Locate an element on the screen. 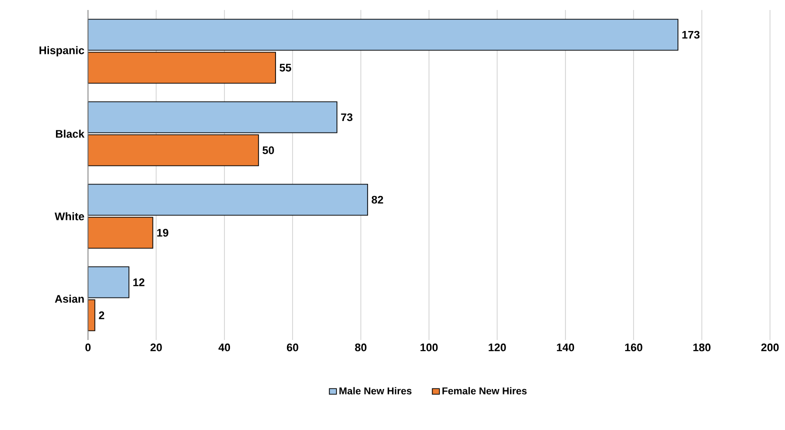 This screenshot has height=430, width=785. x-tick-label: 20 is located at coordinates (156, 348).